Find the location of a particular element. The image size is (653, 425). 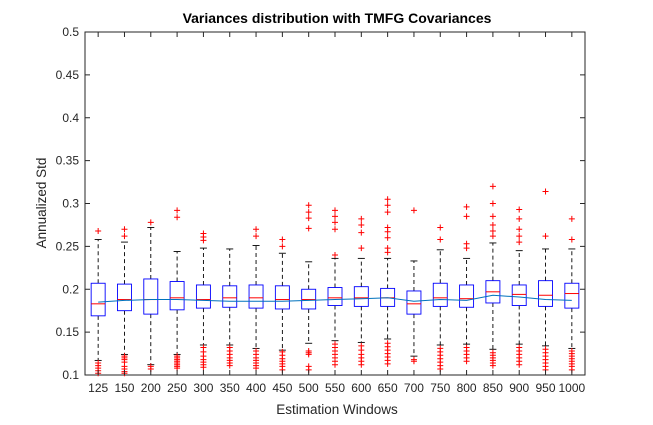

x-tick-label: 450 is located at coordinates (282, 388).